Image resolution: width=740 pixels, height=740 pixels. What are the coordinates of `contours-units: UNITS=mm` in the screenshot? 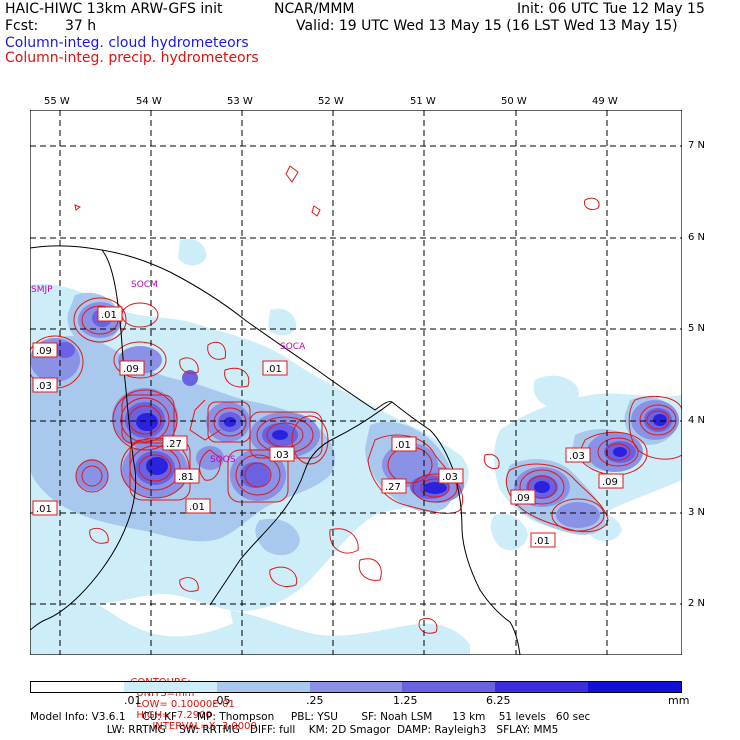 It's located at (165, 693).